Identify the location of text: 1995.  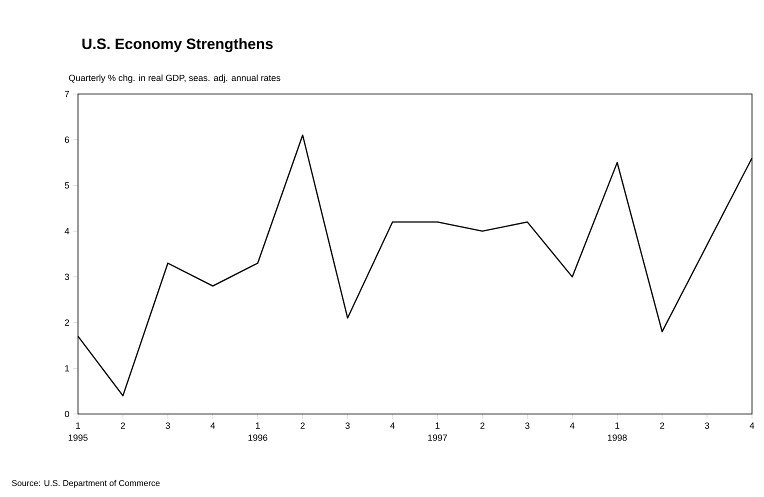
(78, 437).